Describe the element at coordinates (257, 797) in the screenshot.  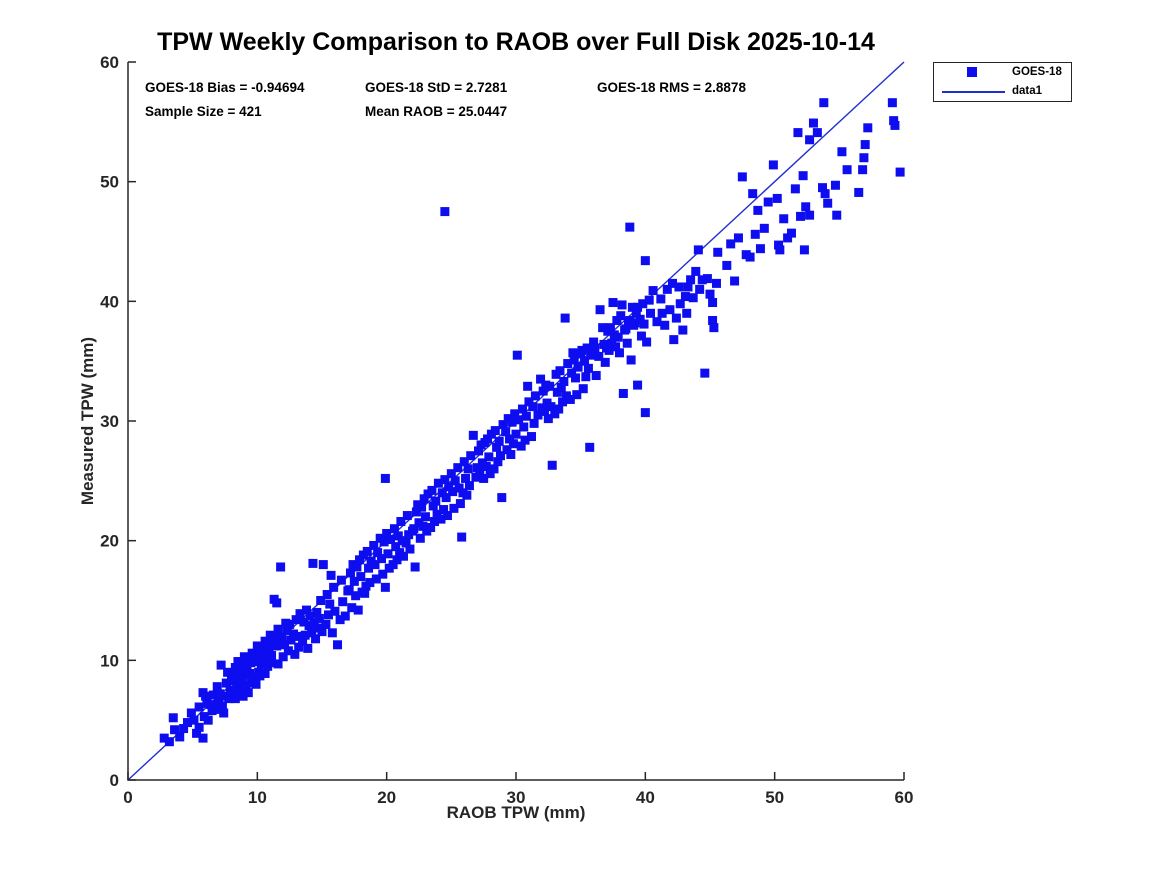
I see `x-tick-label: 10` at that location.